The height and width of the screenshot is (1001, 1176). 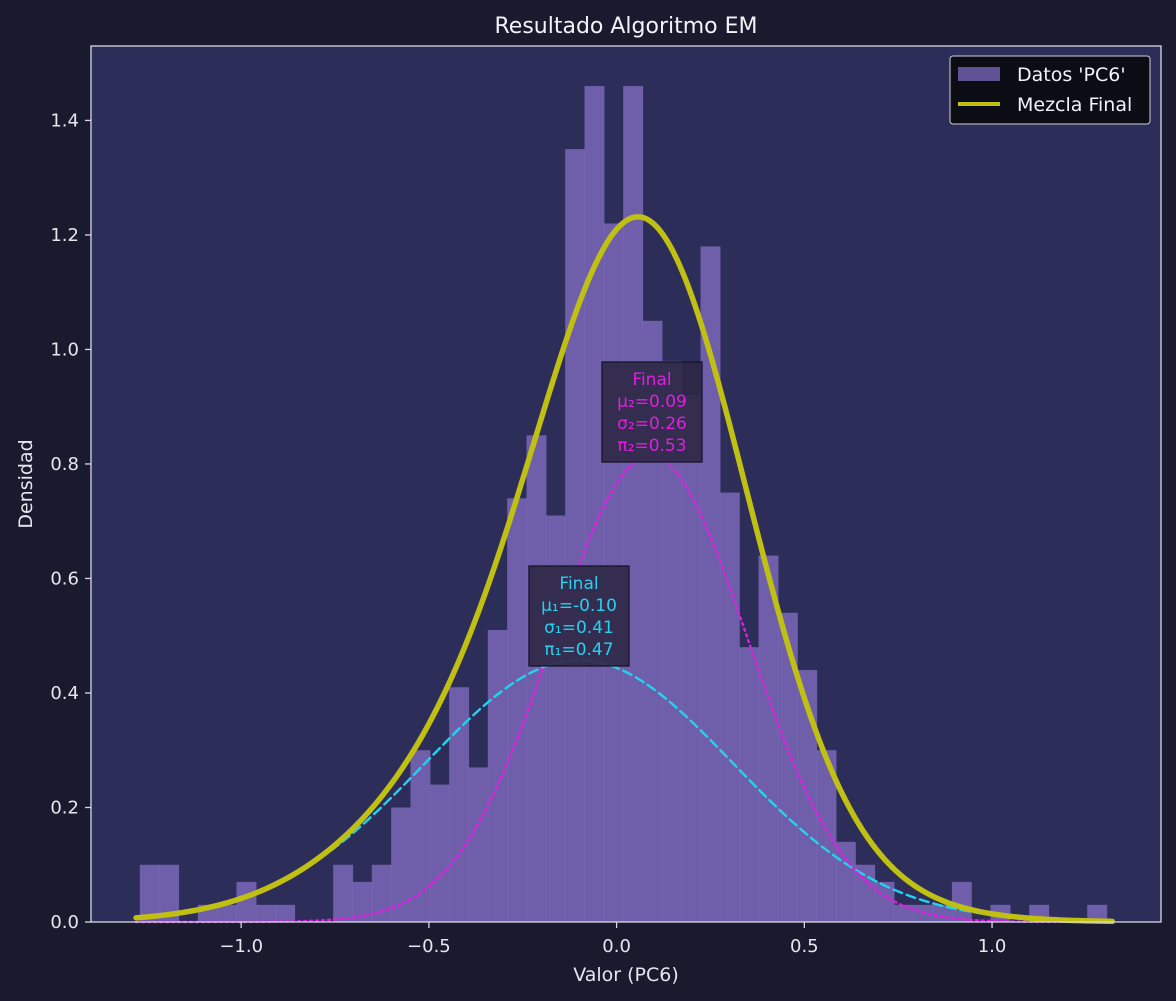 I want to click on x-tick-label: 1.0, so click(x=992, y=946).